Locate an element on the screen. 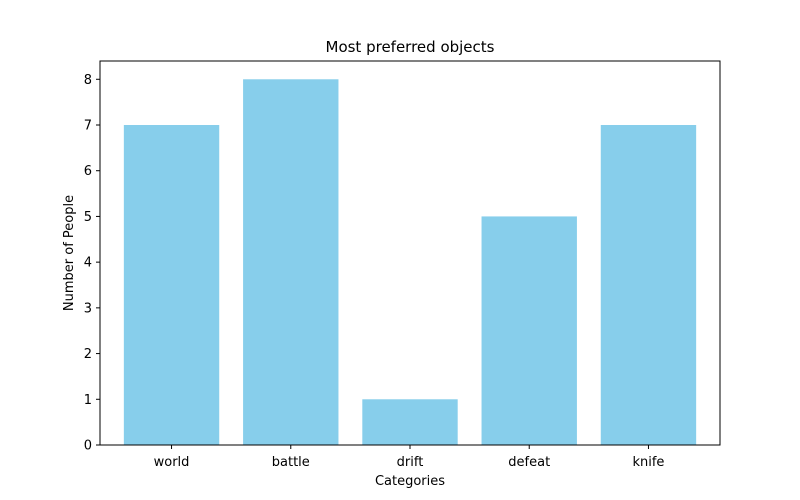 Image resolution: width=800 pixels, height=500 pixels. bar-battle is located at coordinates (291, 262).